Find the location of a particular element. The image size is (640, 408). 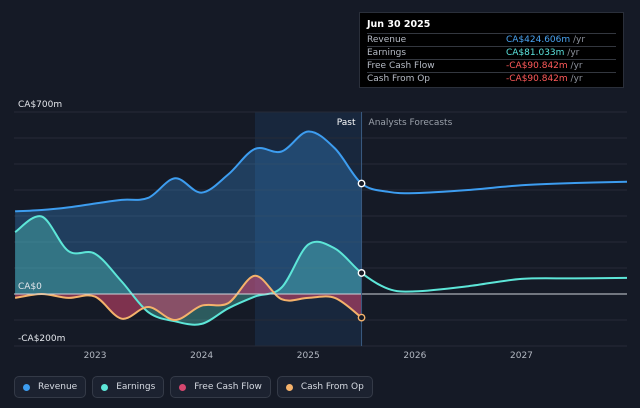

x-tick-label: 2026 is located at coordinates (414, 356).